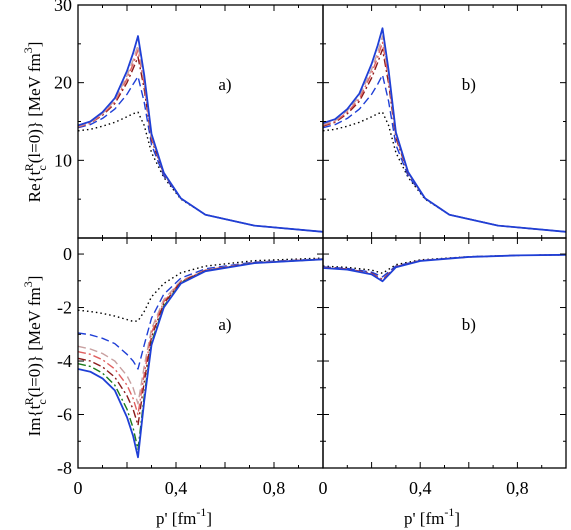 This screenshot has height=530, width=571. I want to click on panel-tag-im-a: a), so click(224, 324).